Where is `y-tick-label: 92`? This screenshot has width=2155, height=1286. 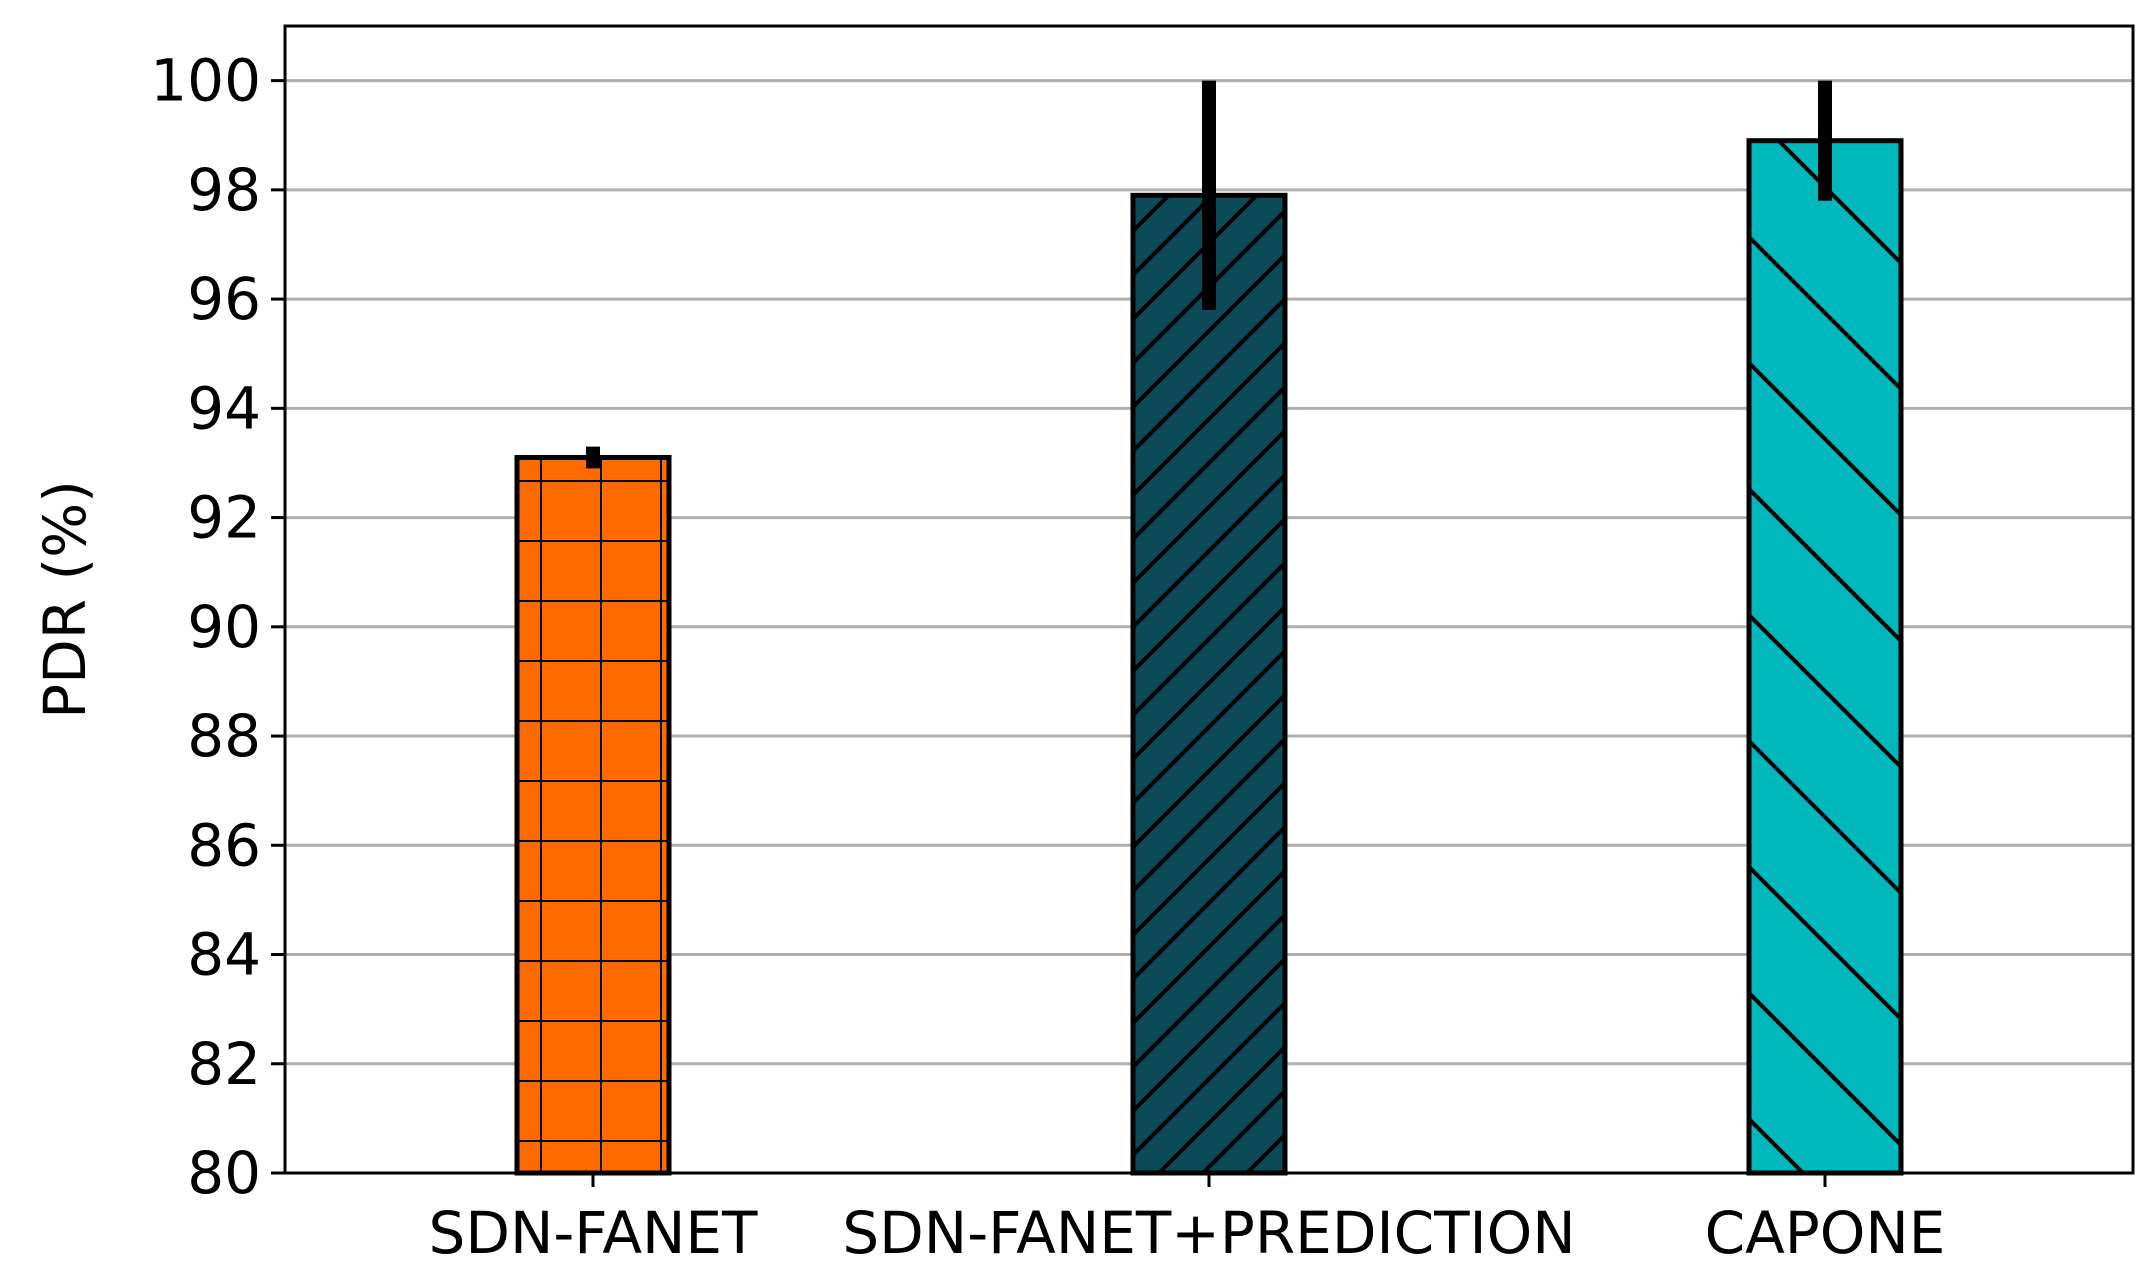
y-tick-label: 92 is located at coordinates (224, 518).